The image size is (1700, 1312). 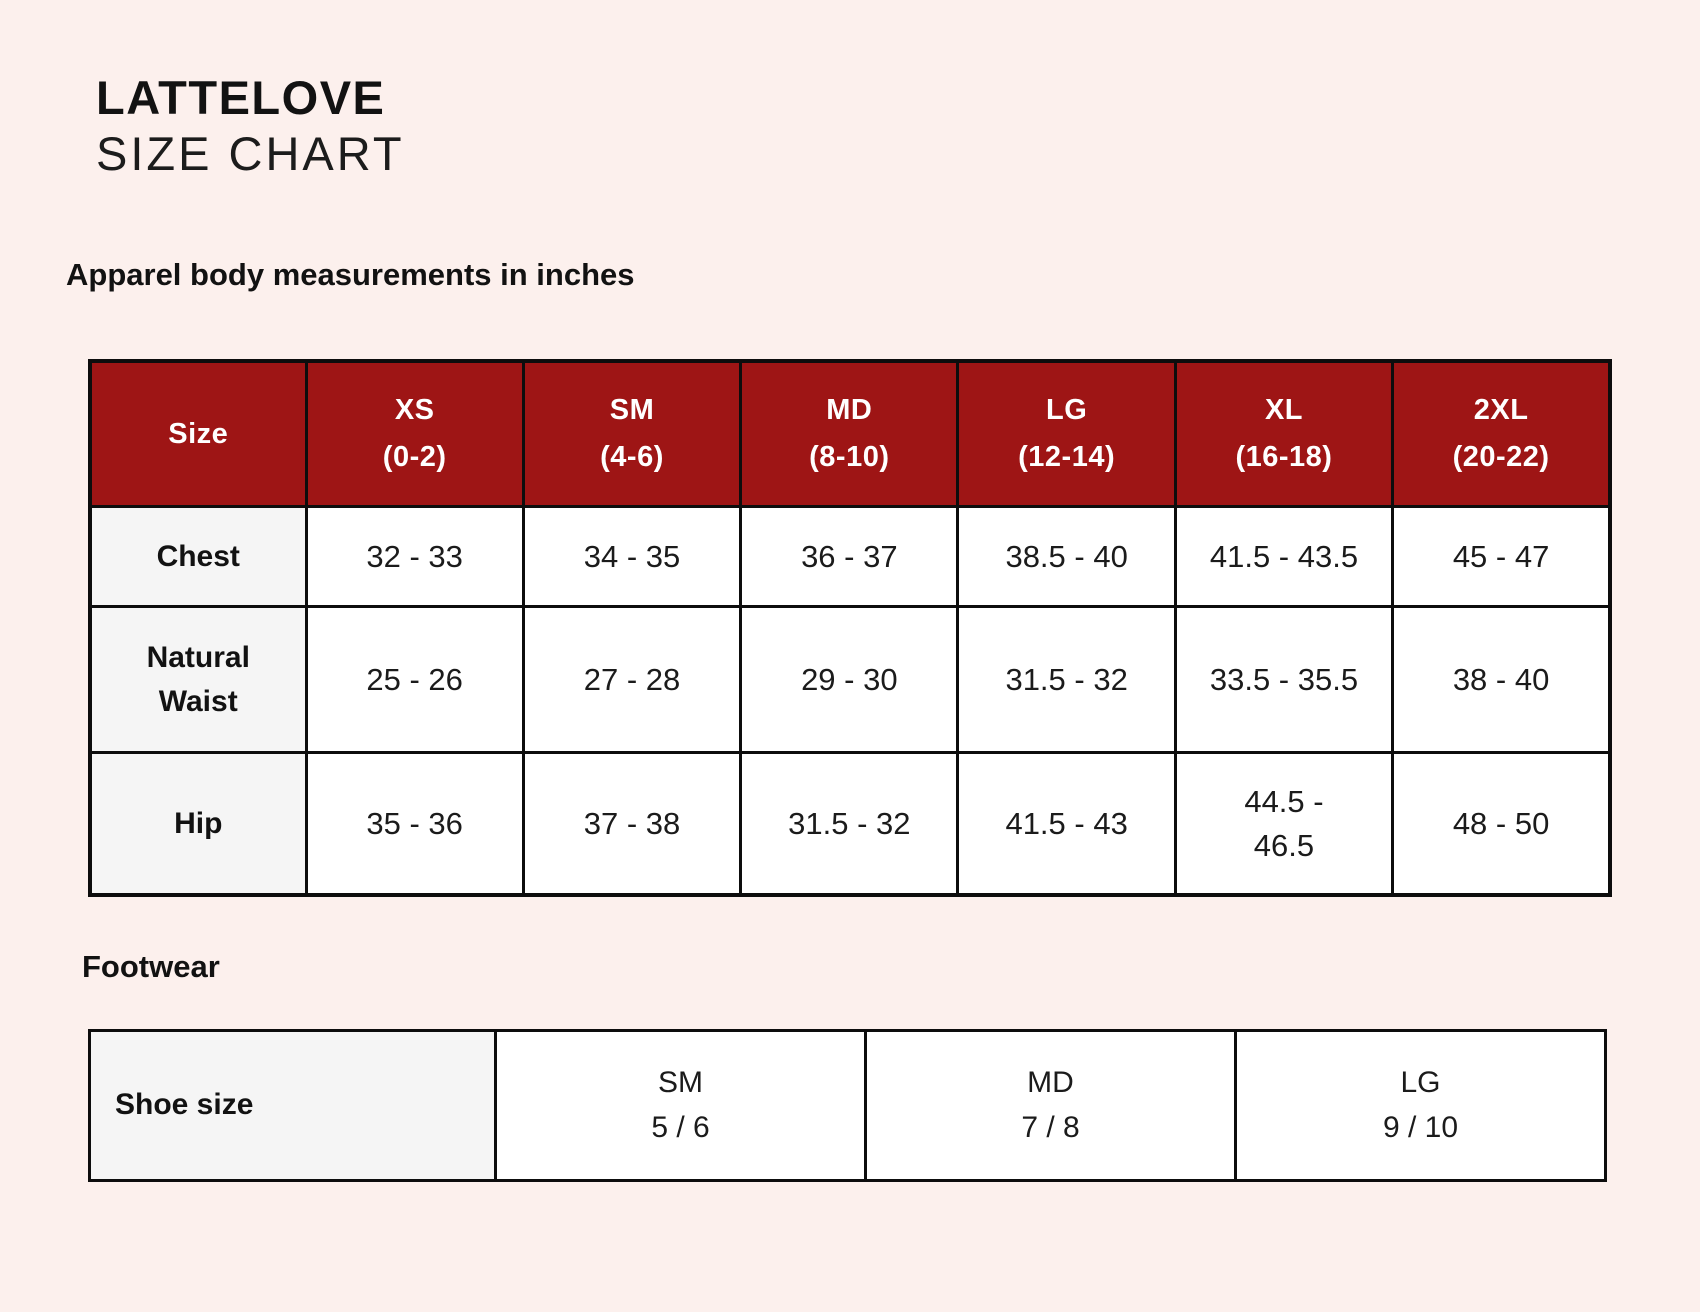 What do you see at coordinates (292, 1105) in the screenshot?
I see `row-label-shoe-size: Shoe size` at bounding box center [292, 1105].